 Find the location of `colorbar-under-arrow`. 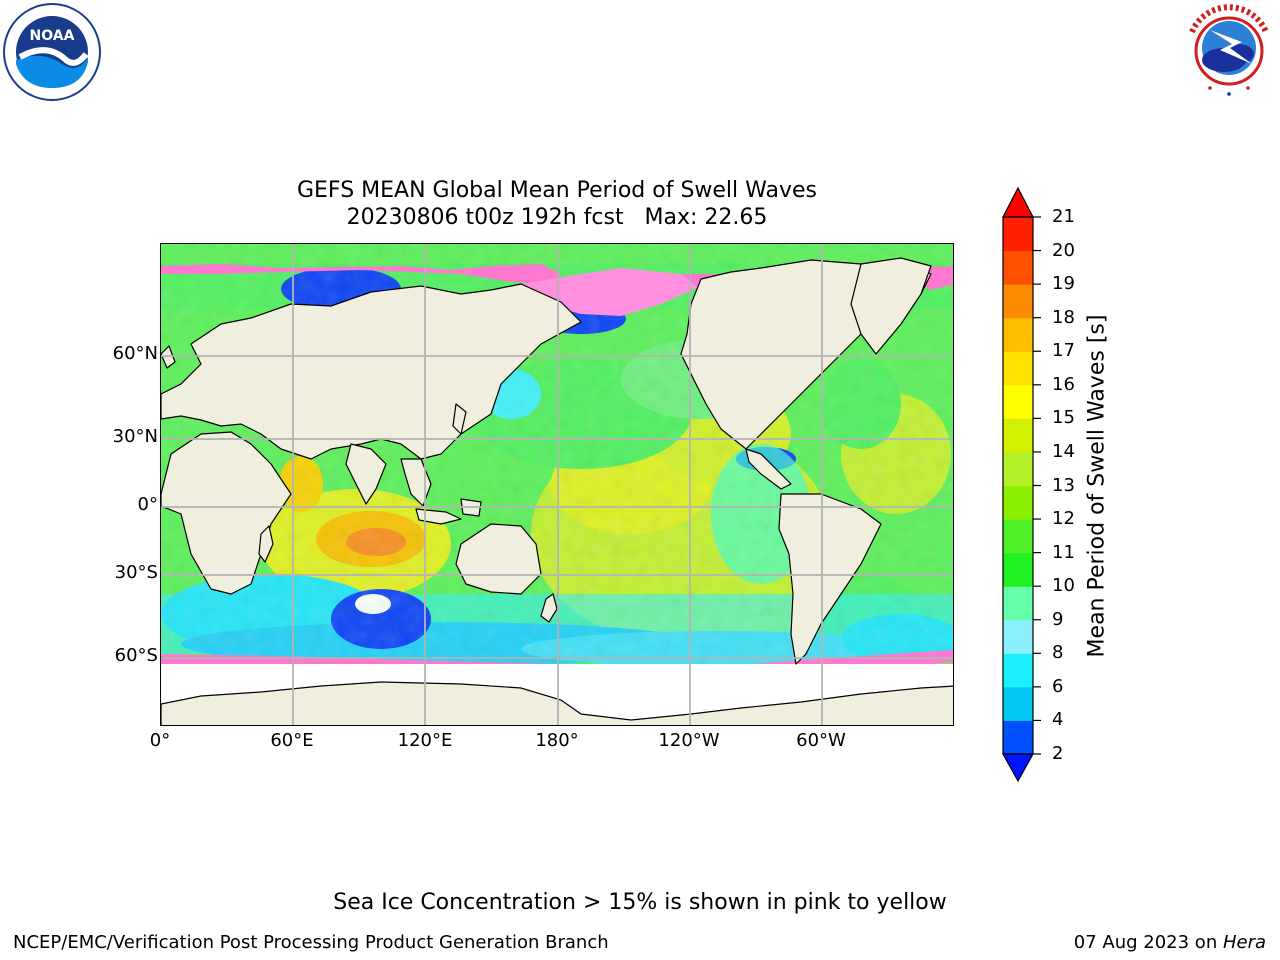

colorbar-under-arrow is located at coordinates (1018, 768).